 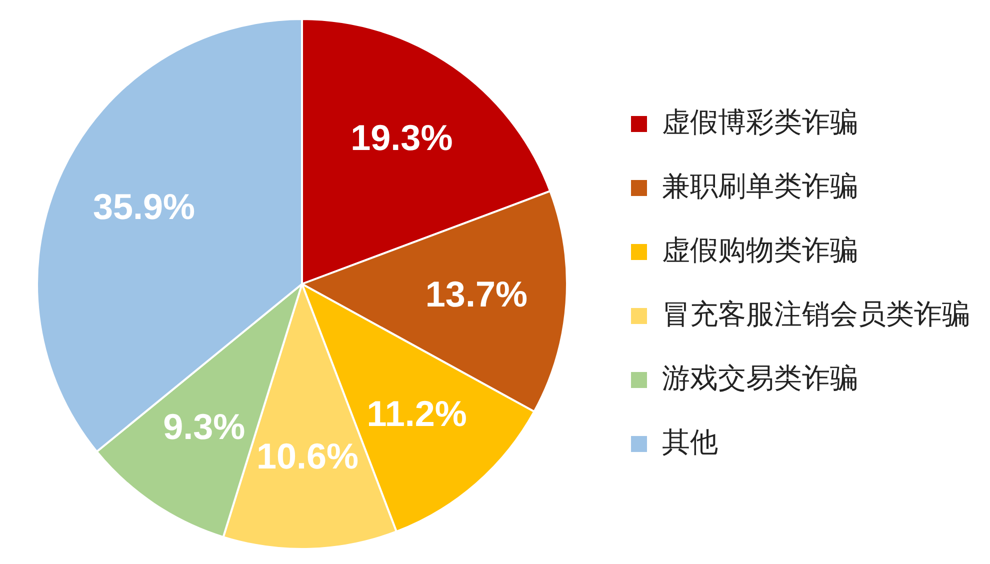 I want to click on legend-label: 虚假博彩类诈骗, so click(x=760, y=122).